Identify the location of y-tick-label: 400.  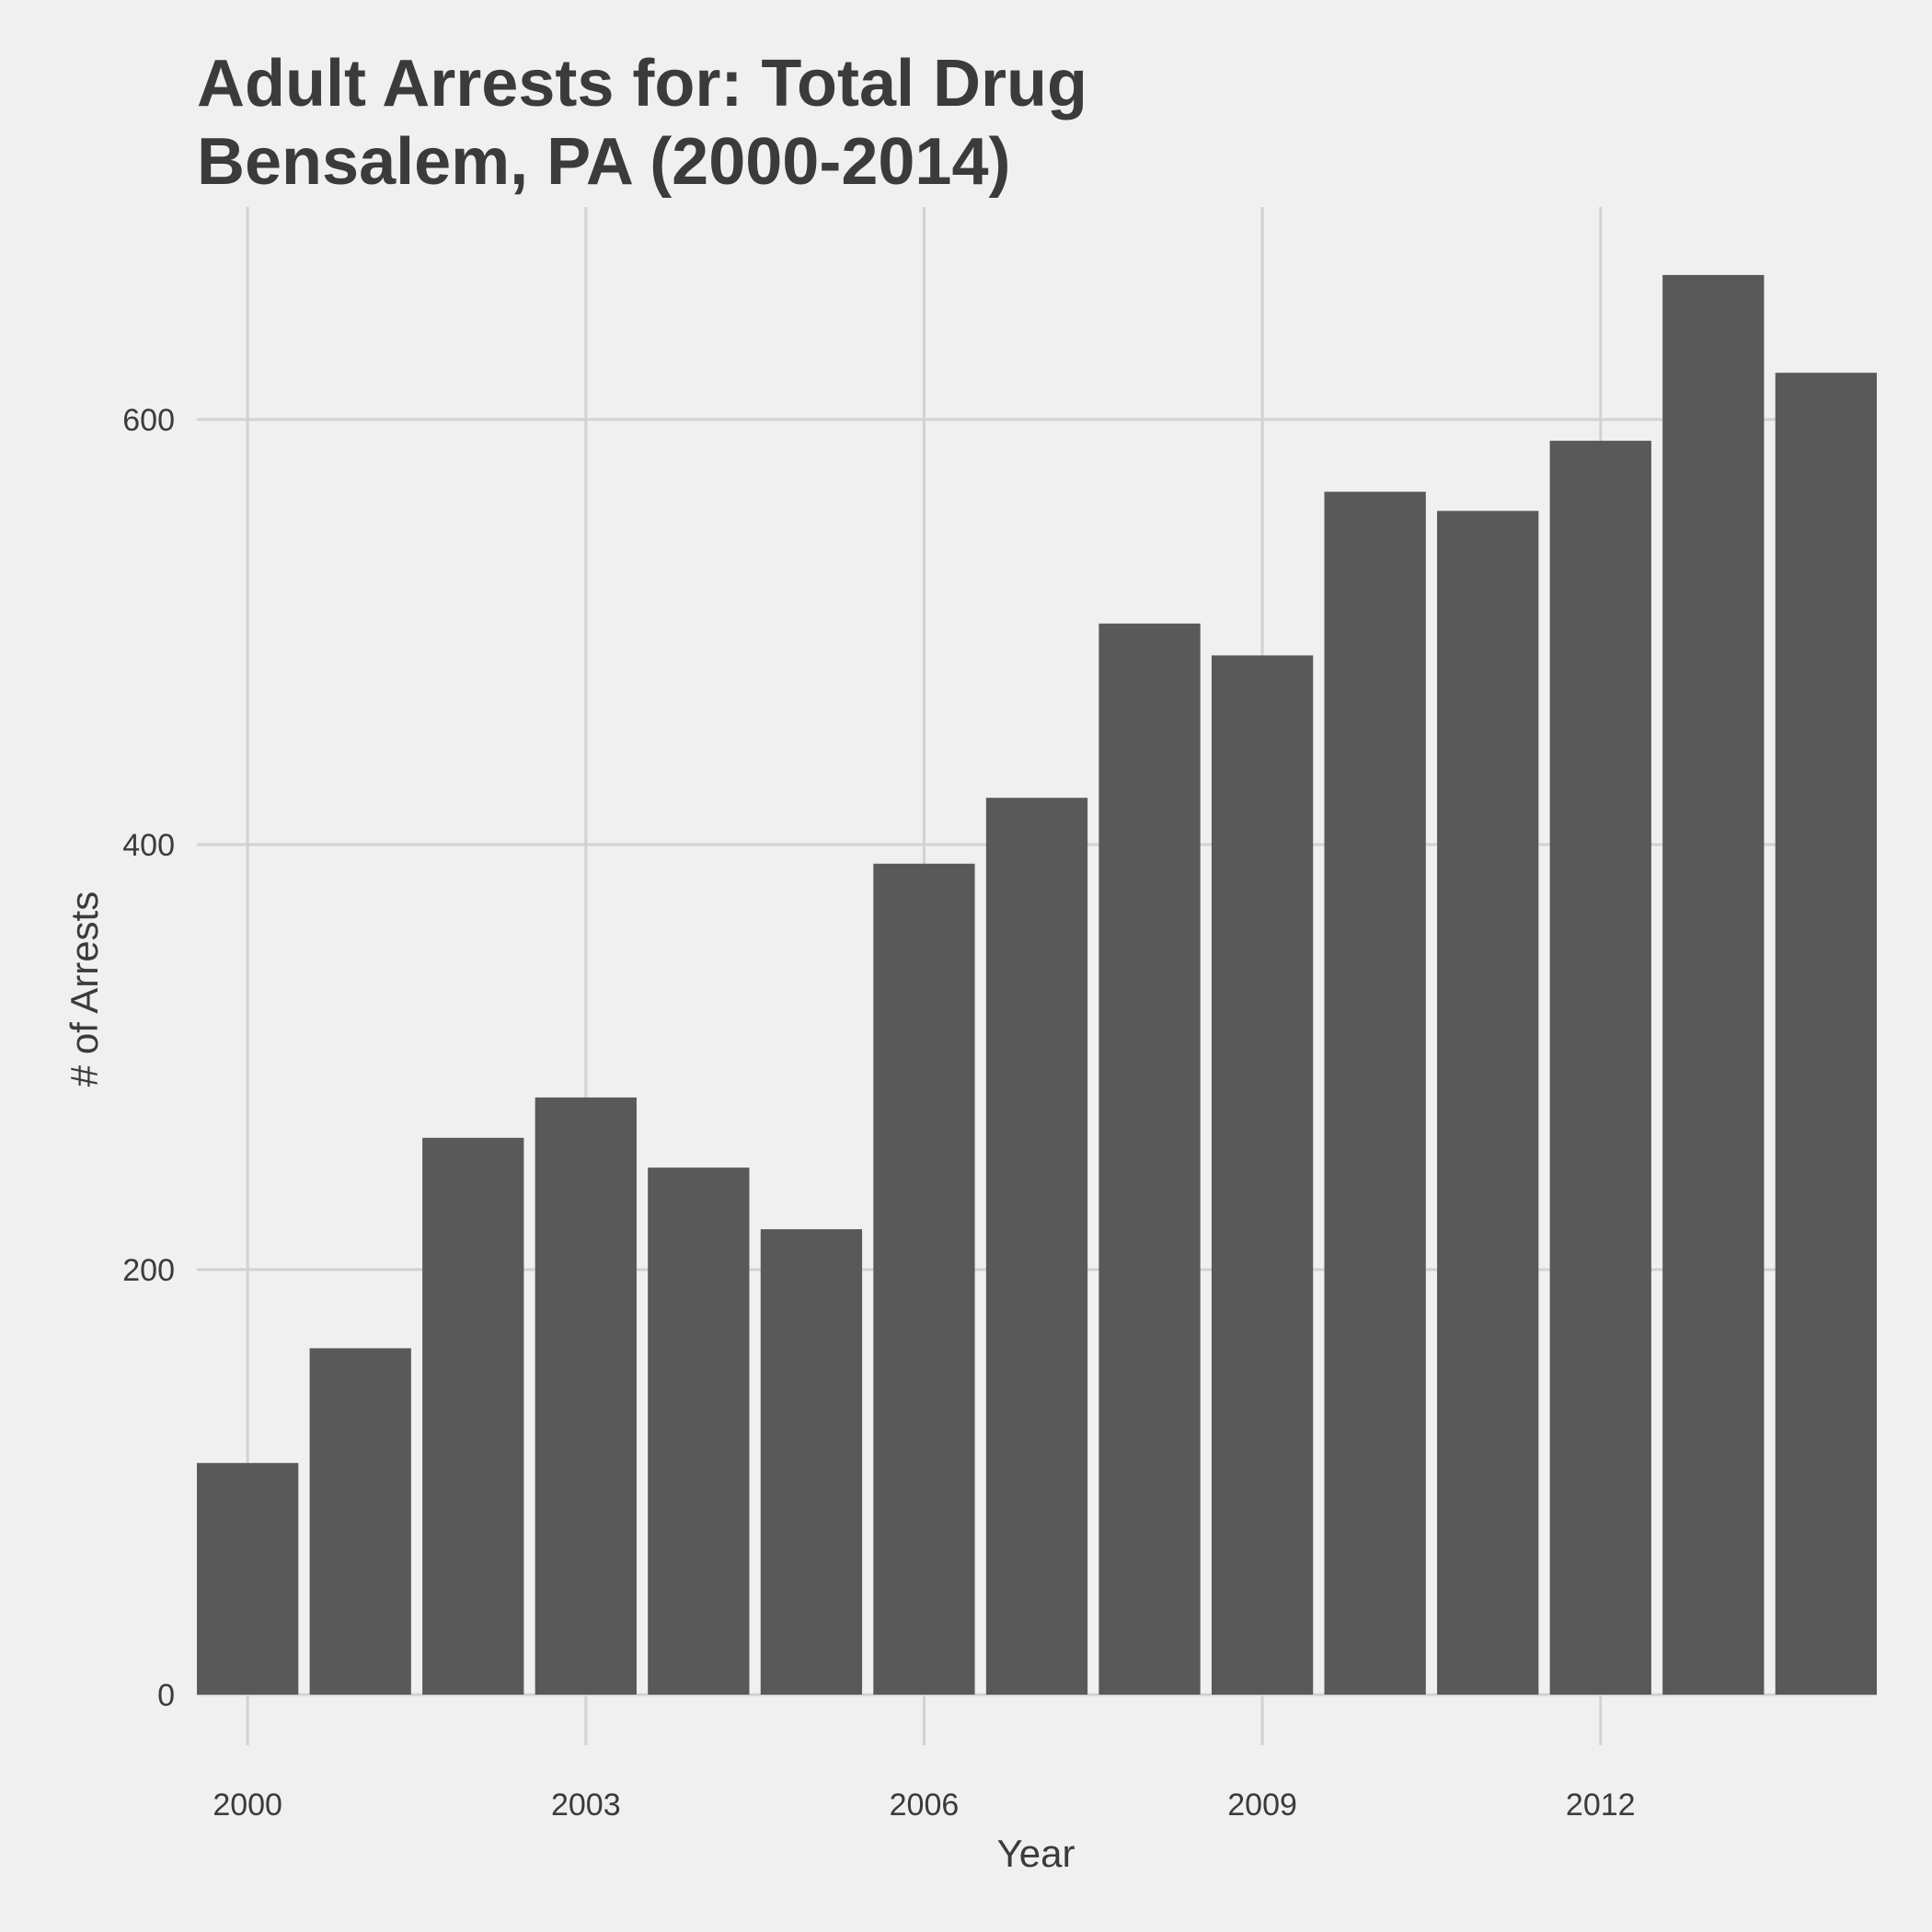
(148, 845).